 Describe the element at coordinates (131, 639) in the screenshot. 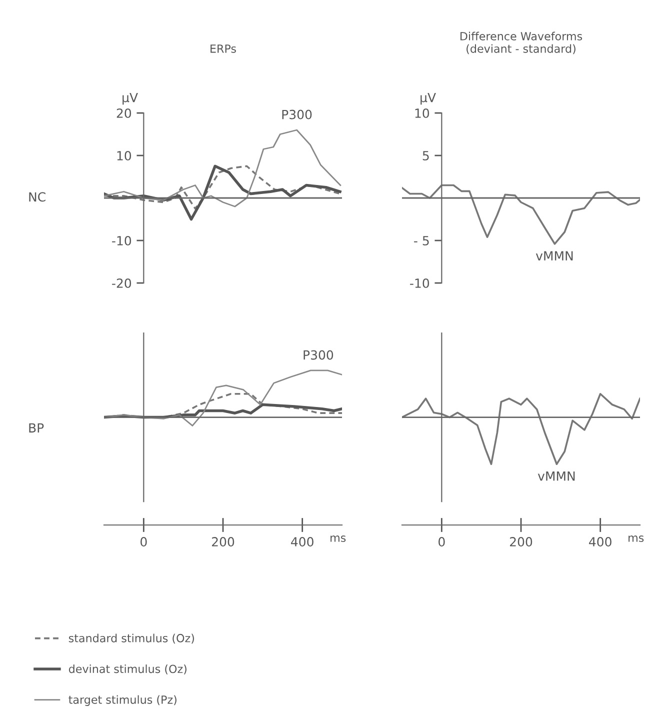

I see `legend-label: standard stimulus (Oz)` at that location.